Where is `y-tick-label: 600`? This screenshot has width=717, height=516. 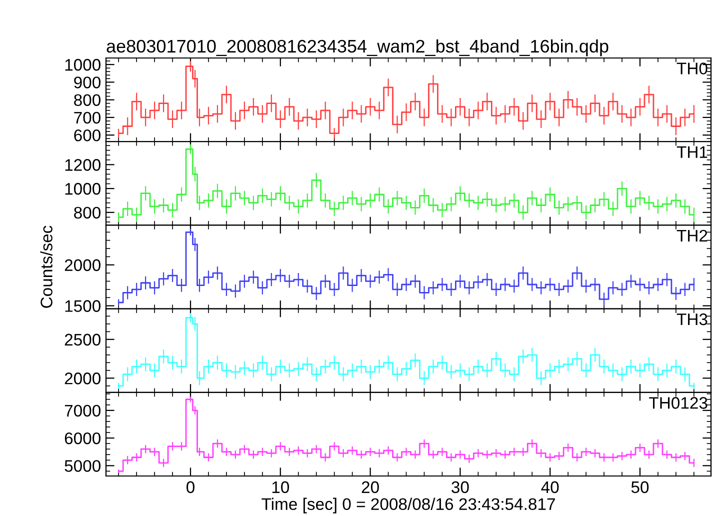
y-tick-label: 600 is located at coordinates (87, 135).